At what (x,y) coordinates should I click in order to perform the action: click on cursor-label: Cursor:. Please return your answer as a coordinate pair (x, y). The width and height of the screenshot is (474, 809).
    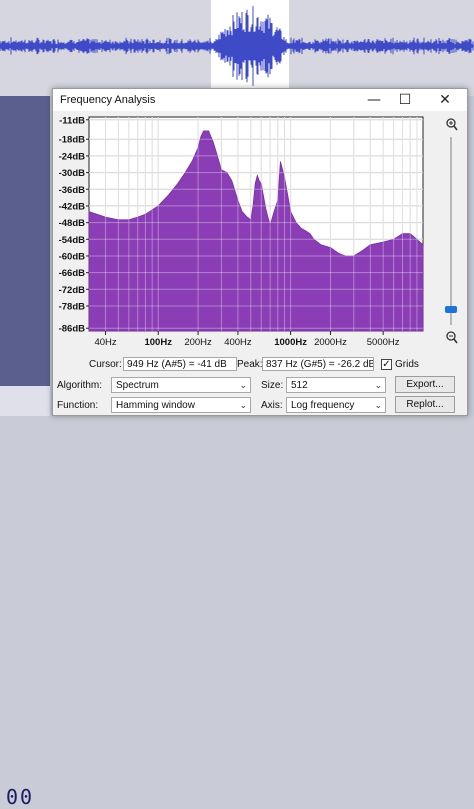
    Looking at the image, I should click on (105, 364).